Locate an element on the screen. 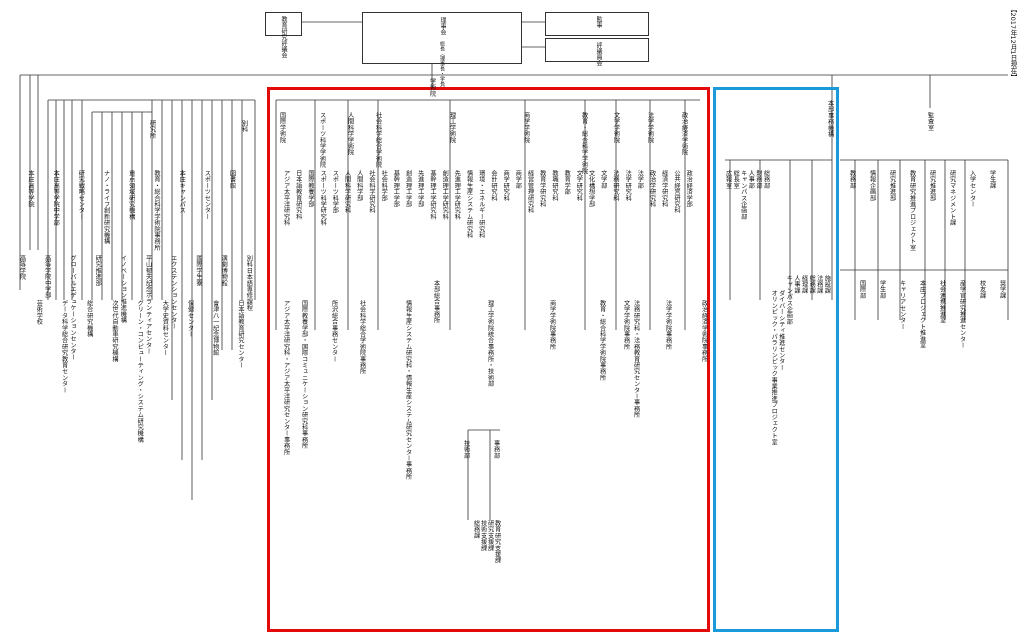 This screenshot has height=637, width=1024. right_group-items-item: 学生部 is located at coordinates (882, 289).